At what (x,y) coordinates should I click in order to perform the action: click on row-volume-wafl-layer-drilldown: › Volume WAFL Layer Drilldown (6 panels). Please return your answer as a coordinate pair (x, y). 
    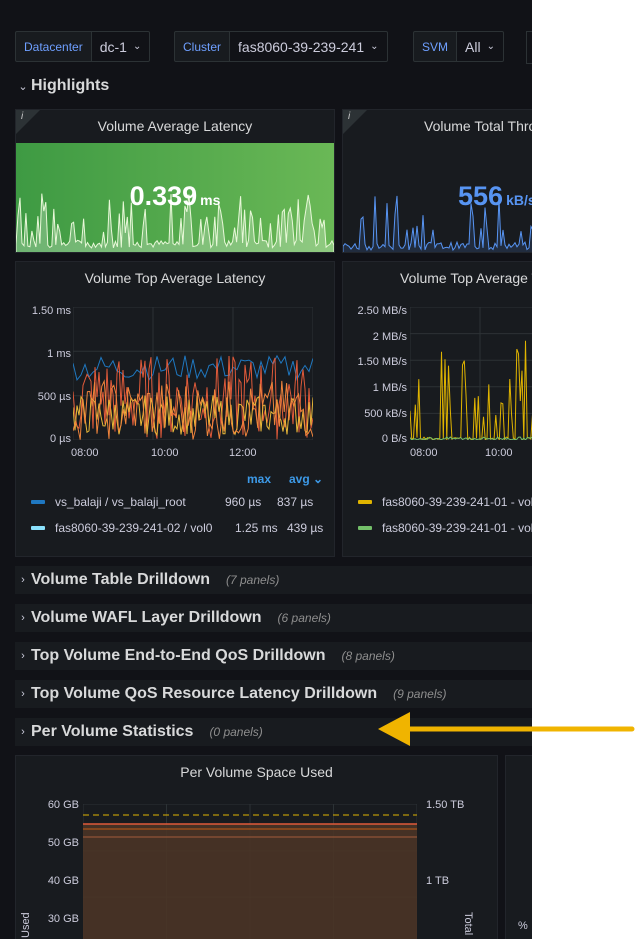
    Looking at the image, I should click on (273, 618).